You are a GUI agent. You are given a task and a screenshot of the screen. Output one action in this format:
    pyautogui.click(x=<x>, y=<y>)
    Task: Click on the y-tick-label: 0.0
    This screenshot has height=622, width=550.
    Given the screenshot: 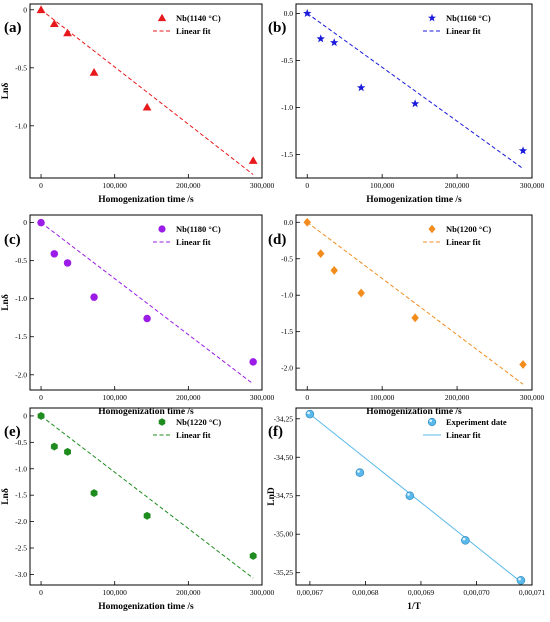 What is the action you would take?
    pyautogui.click(x=289, y=222)
    